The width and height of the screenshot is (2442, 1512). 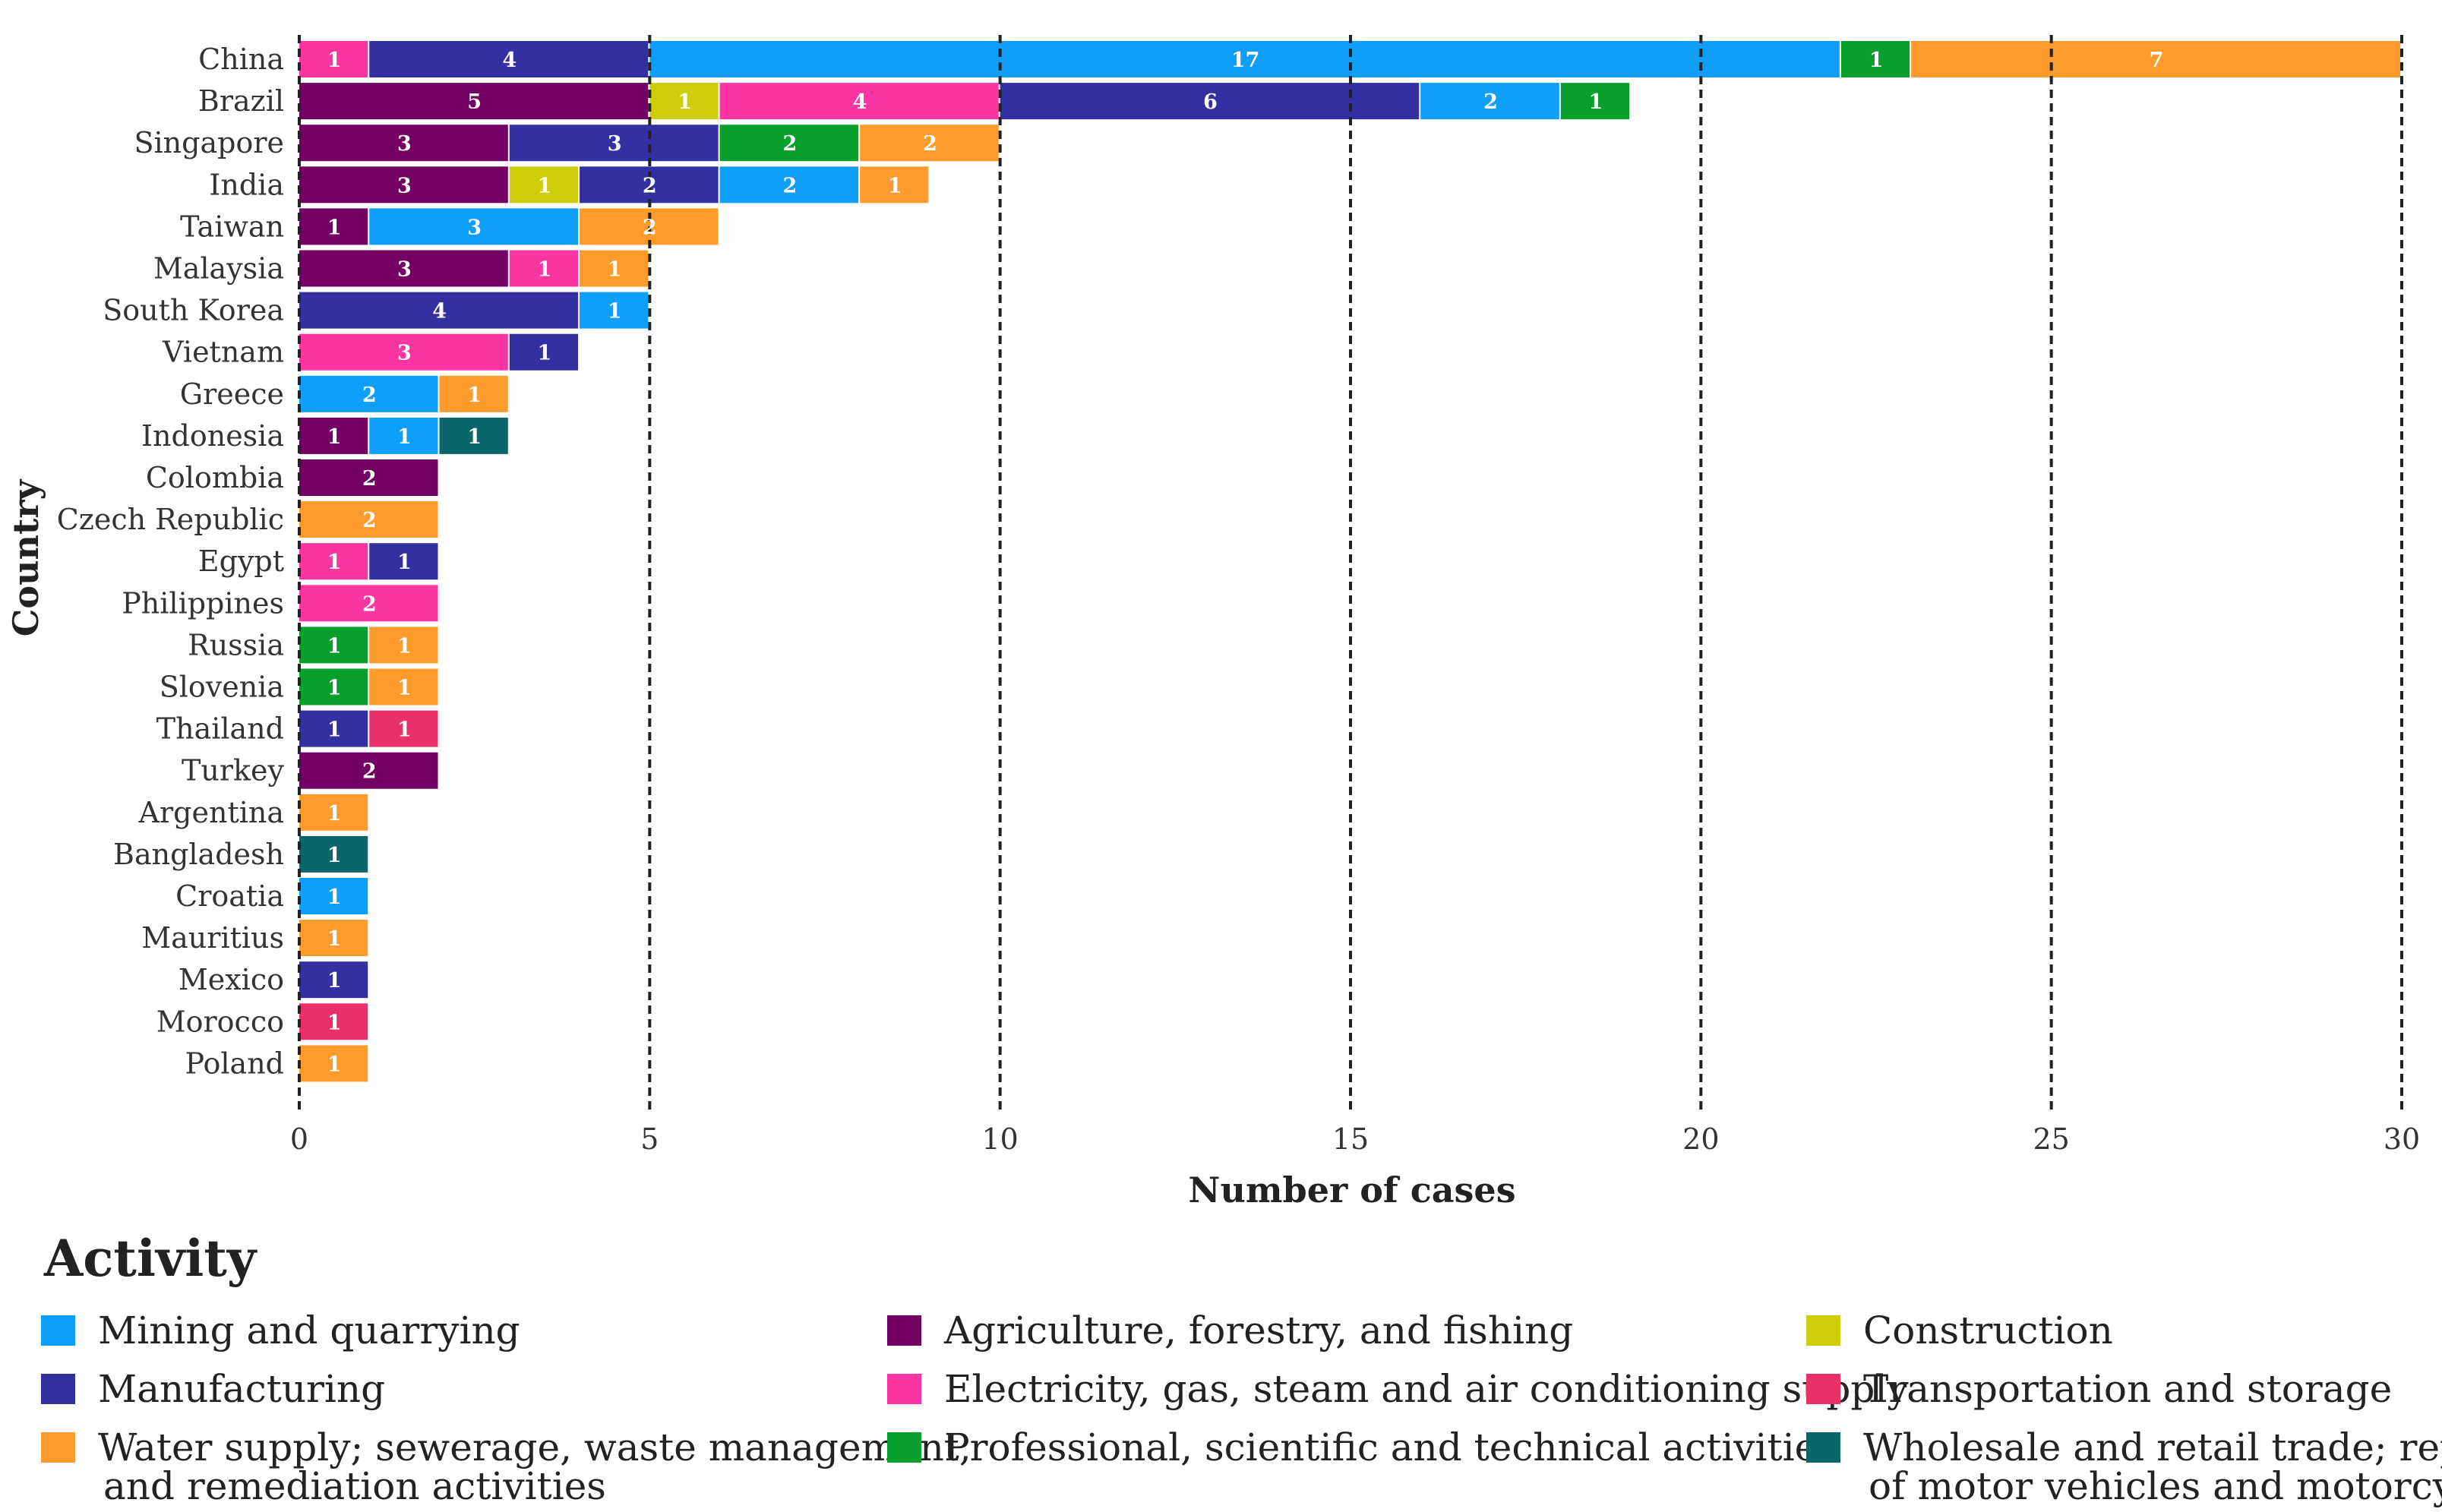 I want to click on y-tick-label: Turkey, so click(x=233, y=771).